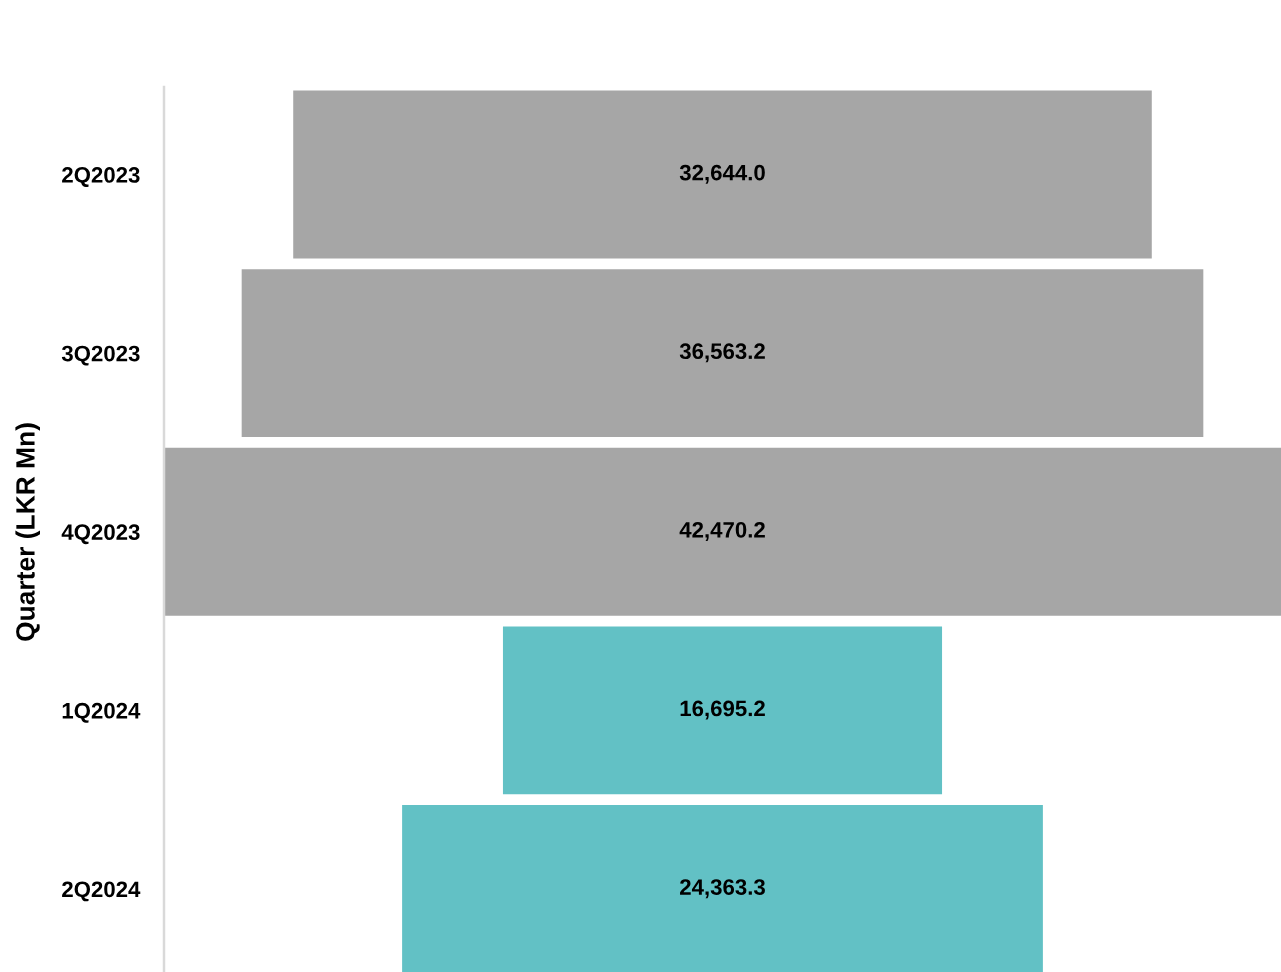  What do you see at coordinates (722, 889) in the screenshot?
I see `data-label: 24,363.3` at bounding box center [722, 889].